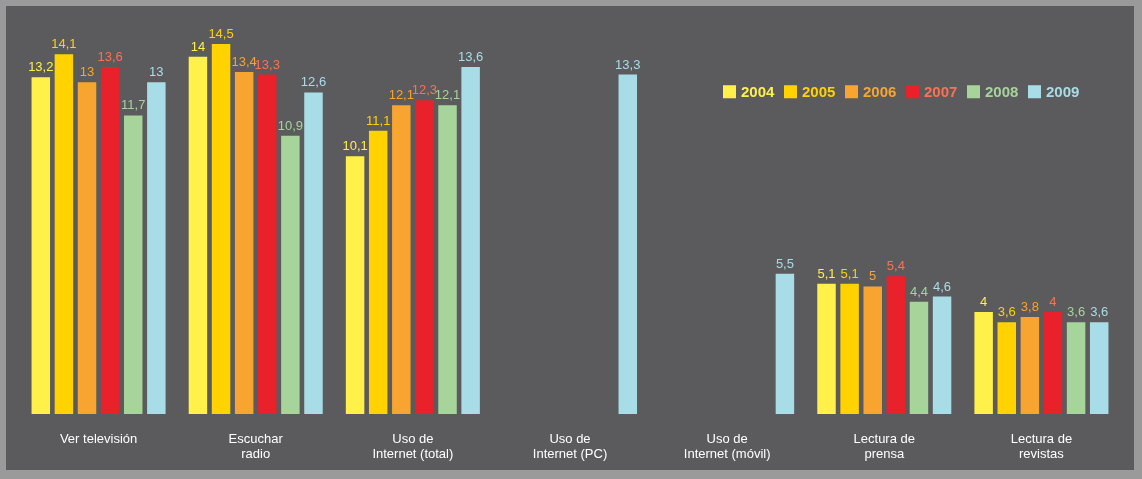 The height and width of the screenshot is (479, 1142). I want to click on data-label: 10,9, so click(290, 125).